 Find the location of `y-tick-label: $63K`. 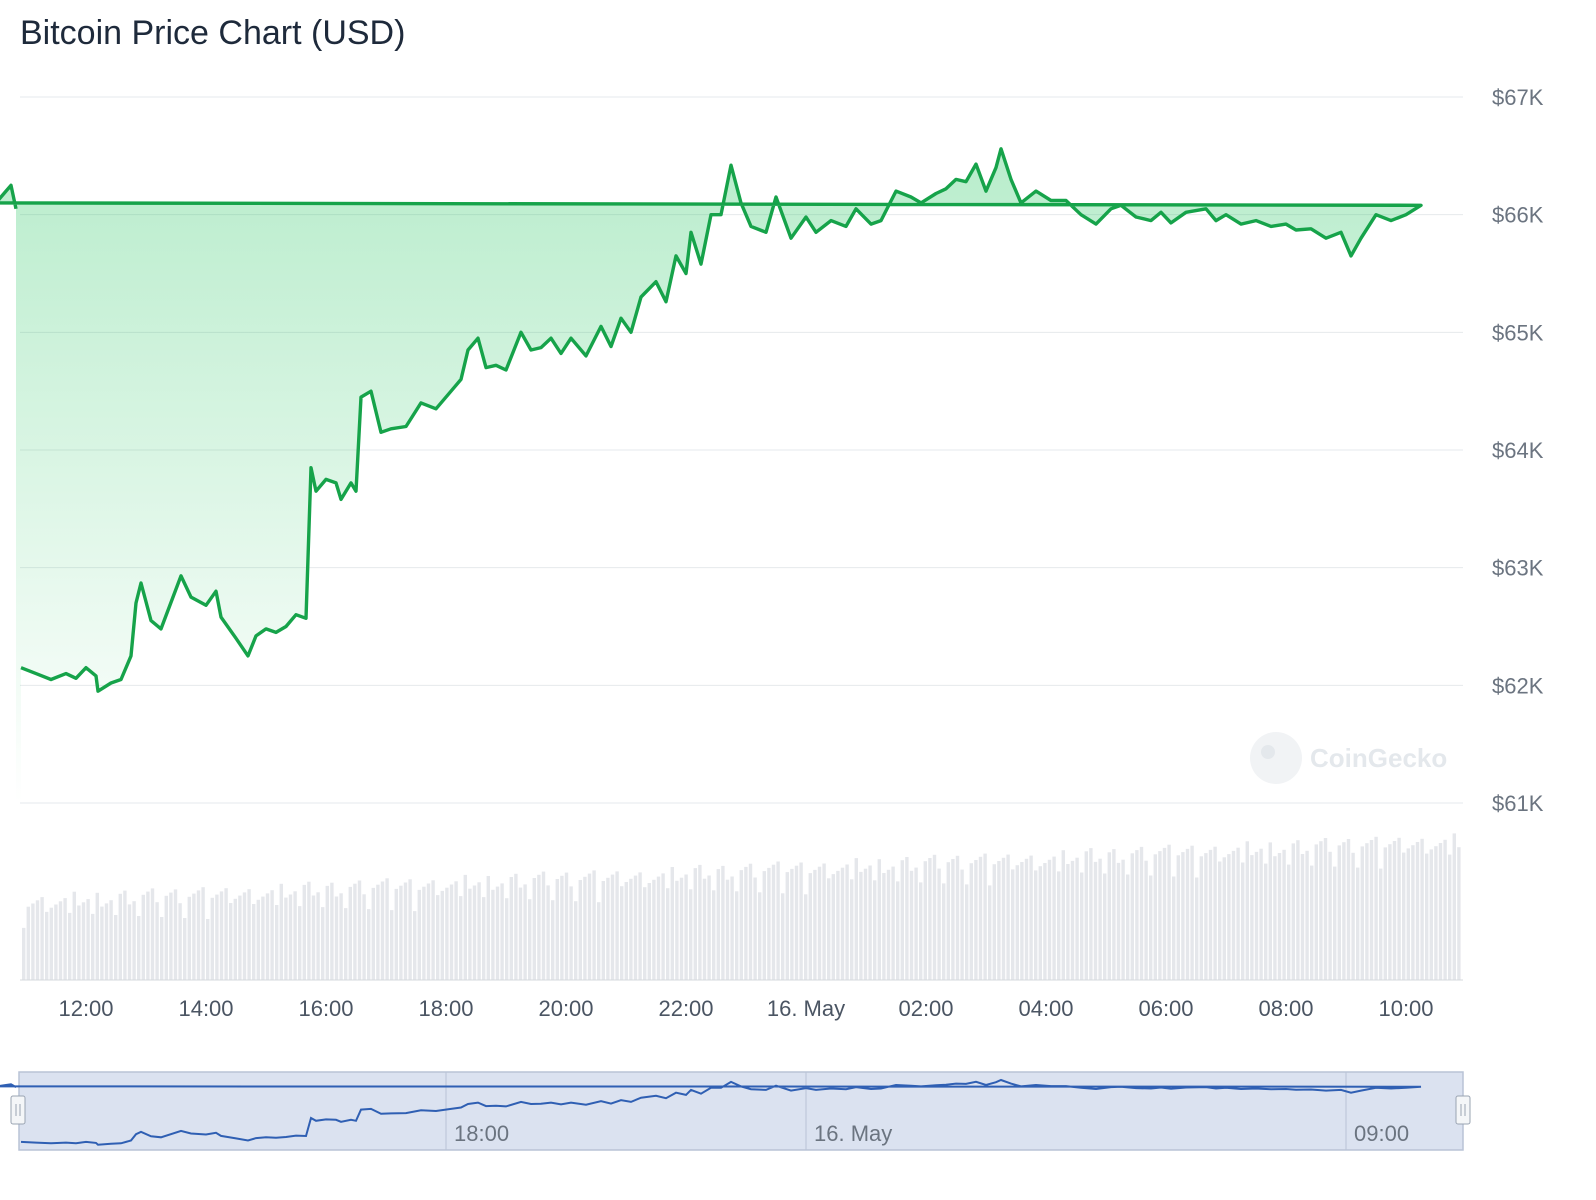

y-tick-label: $63K is located at coordinates (1518, 568).